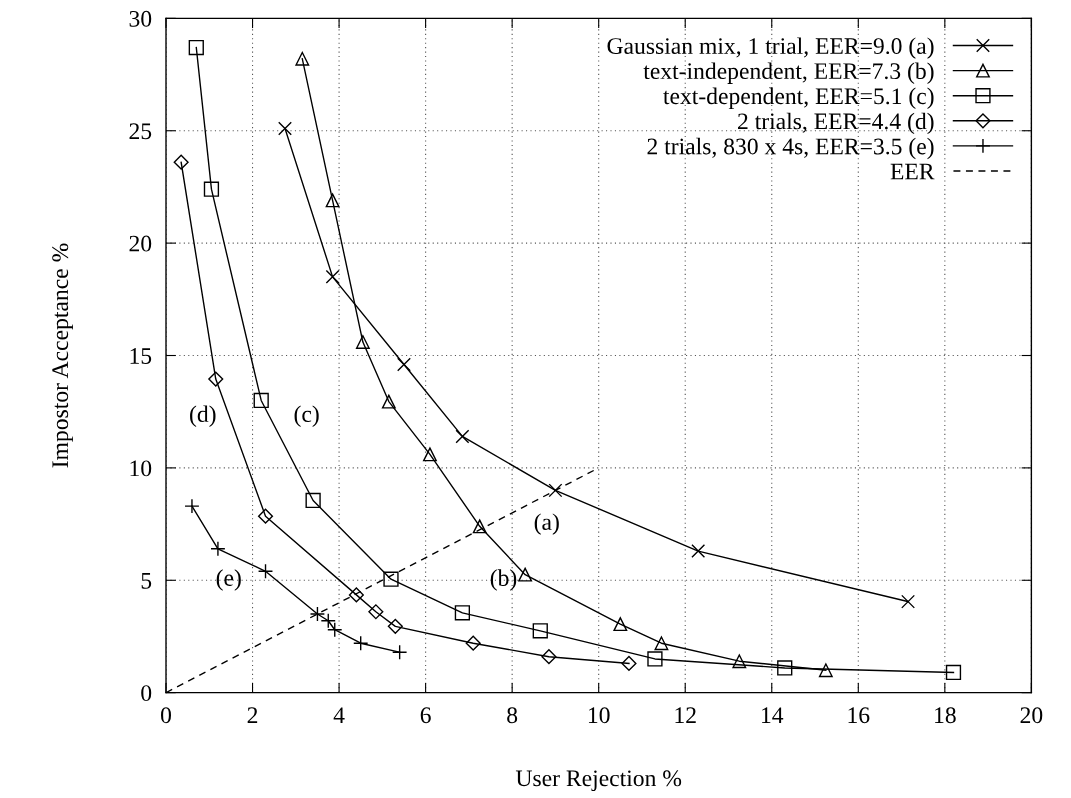  What do you see at coordinates (146, 693) in the screenshot?
I see `y-tick-label: 0` at bounding box center [146, 693].